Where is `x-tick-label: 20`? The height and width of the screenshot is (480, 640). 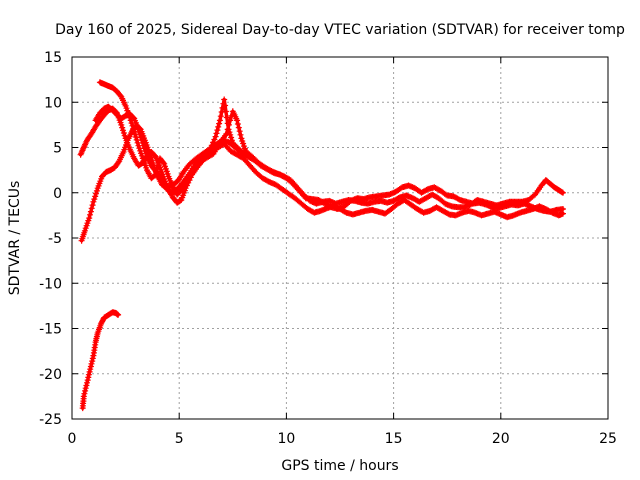
x-tick-label: 20 is located at coordinates (501, 439).